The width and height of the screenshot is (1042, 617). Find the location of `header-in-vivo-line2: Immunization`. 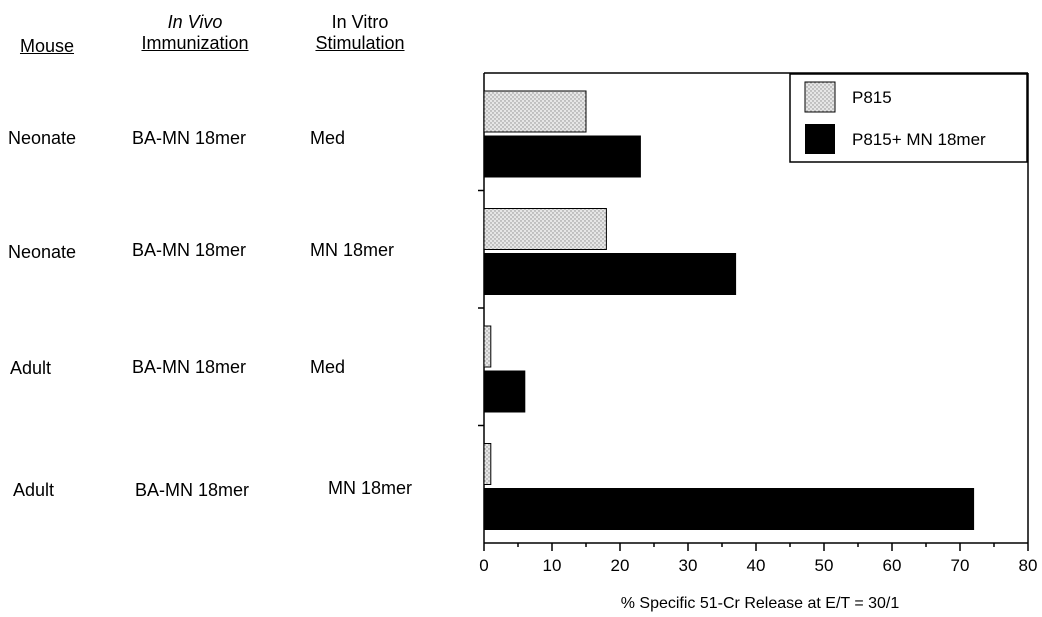

header-in-vivo-line2: Immunization is located at coordinates (195, 43).